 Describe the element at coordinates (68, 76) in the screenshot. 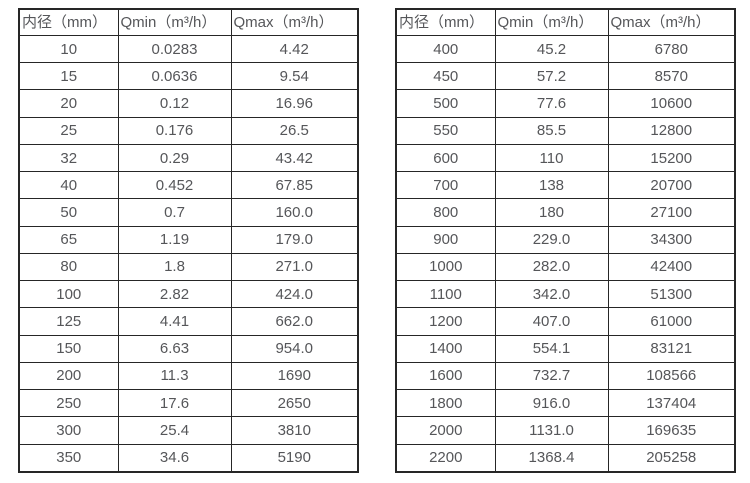

I see `cell-diameter: 15` at that location.